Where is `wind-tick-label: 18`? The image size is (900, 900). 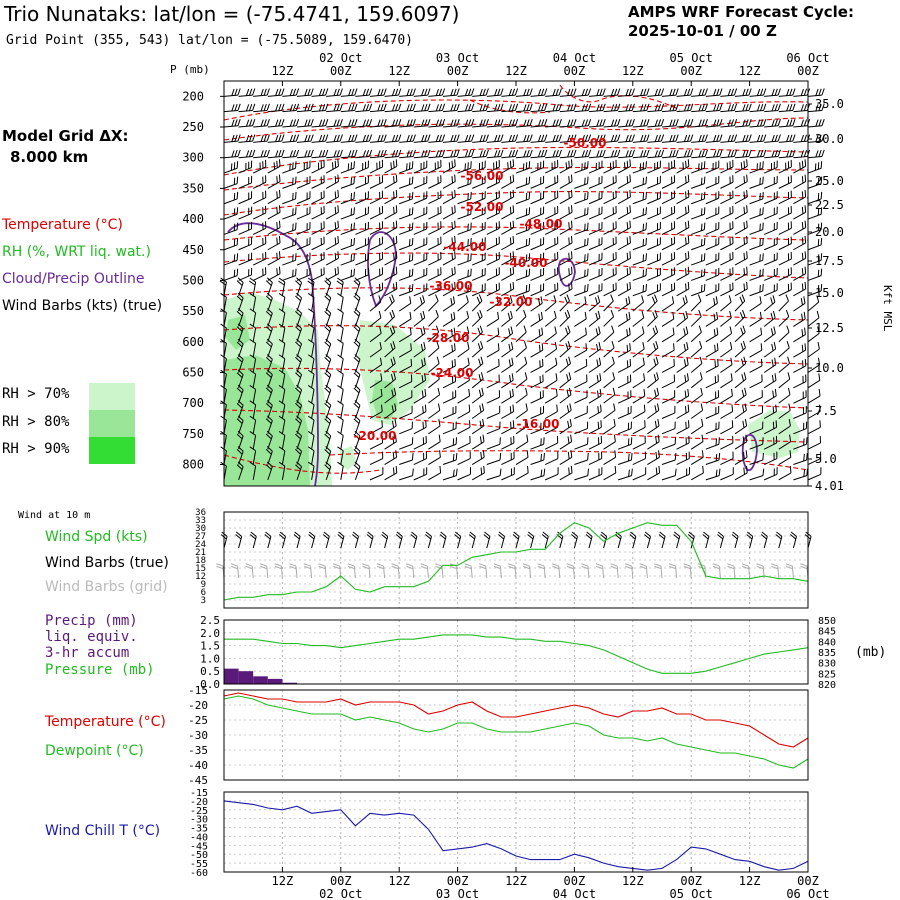 wind-tick-label: 18 is located at coordinates (200, 561).